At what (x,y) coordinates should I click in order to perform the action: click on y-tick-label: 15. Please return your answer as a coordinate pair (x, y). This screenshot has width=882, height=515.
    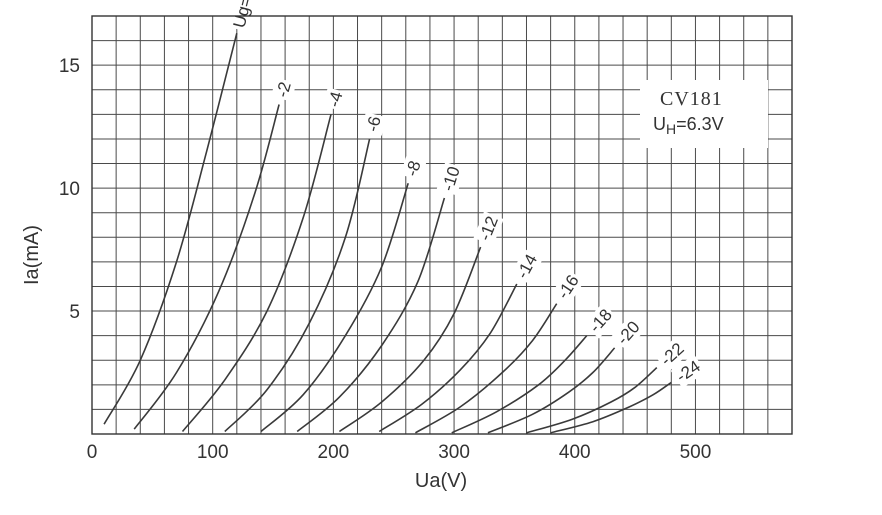
    Looking at the image, I should click on (69, 66).